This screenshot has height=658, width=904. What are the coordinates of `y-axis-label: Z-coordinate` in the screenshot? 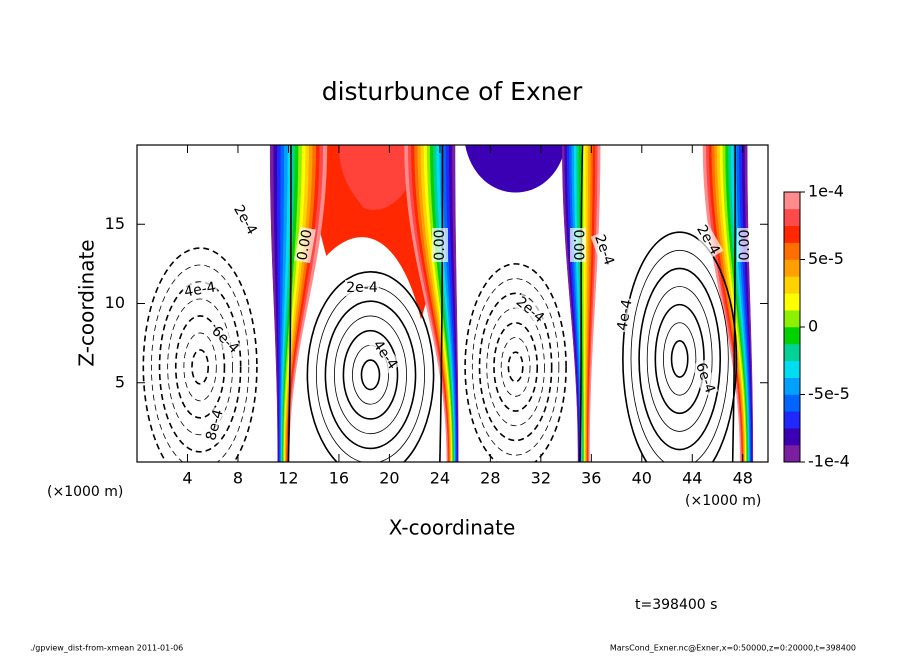 It's located at (87, 302).